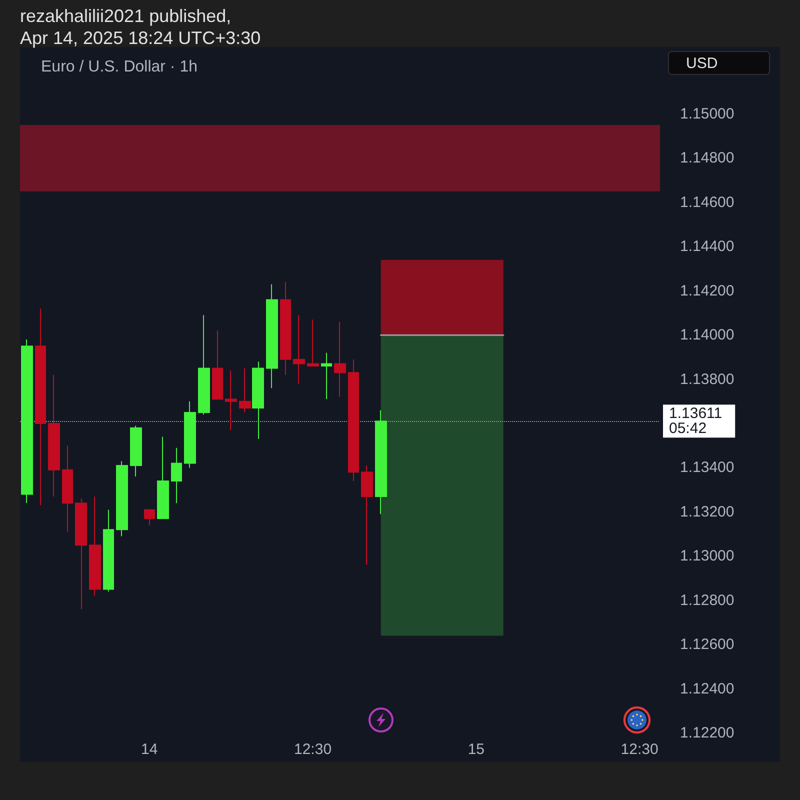  Describe the element at coordinates (695, 421) in the screenshot. I see `ref-line-label: 1.13611 05:42` at that location.